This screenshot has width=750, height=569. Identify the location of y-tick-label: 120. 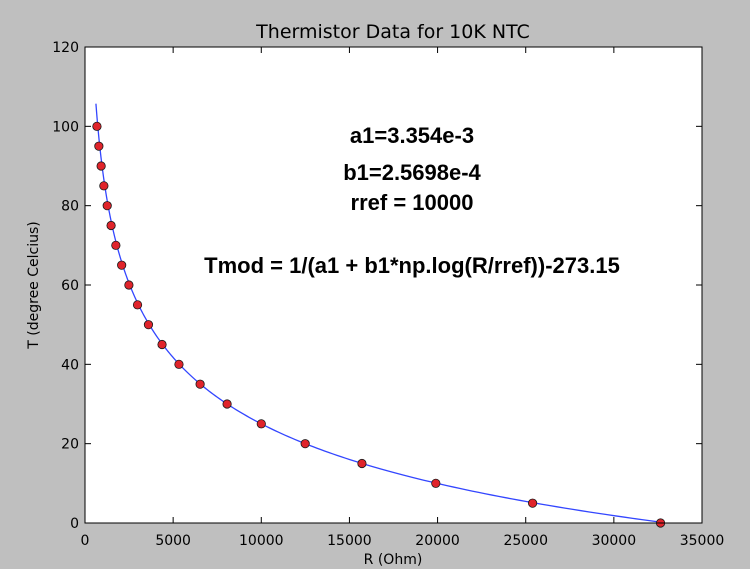
(65, 48).